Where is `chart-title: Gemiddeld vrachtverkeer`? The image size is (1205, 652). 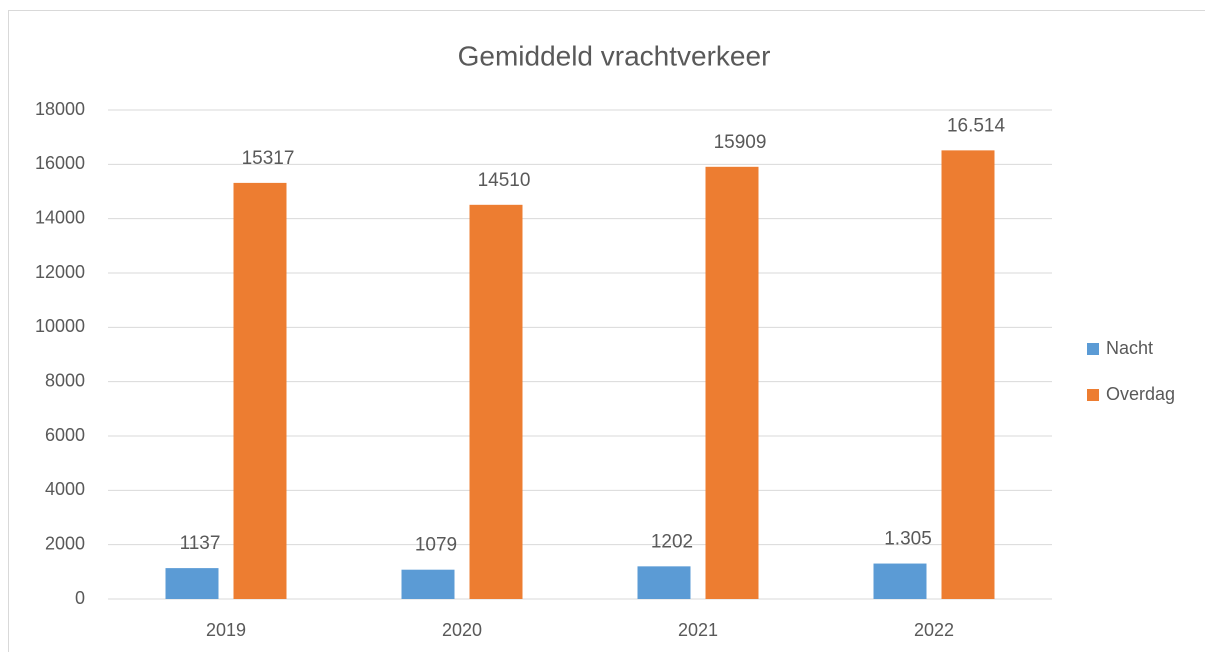
chart-title: Gemiddeld vrachtverkeer is located at coordinates (614, 55).